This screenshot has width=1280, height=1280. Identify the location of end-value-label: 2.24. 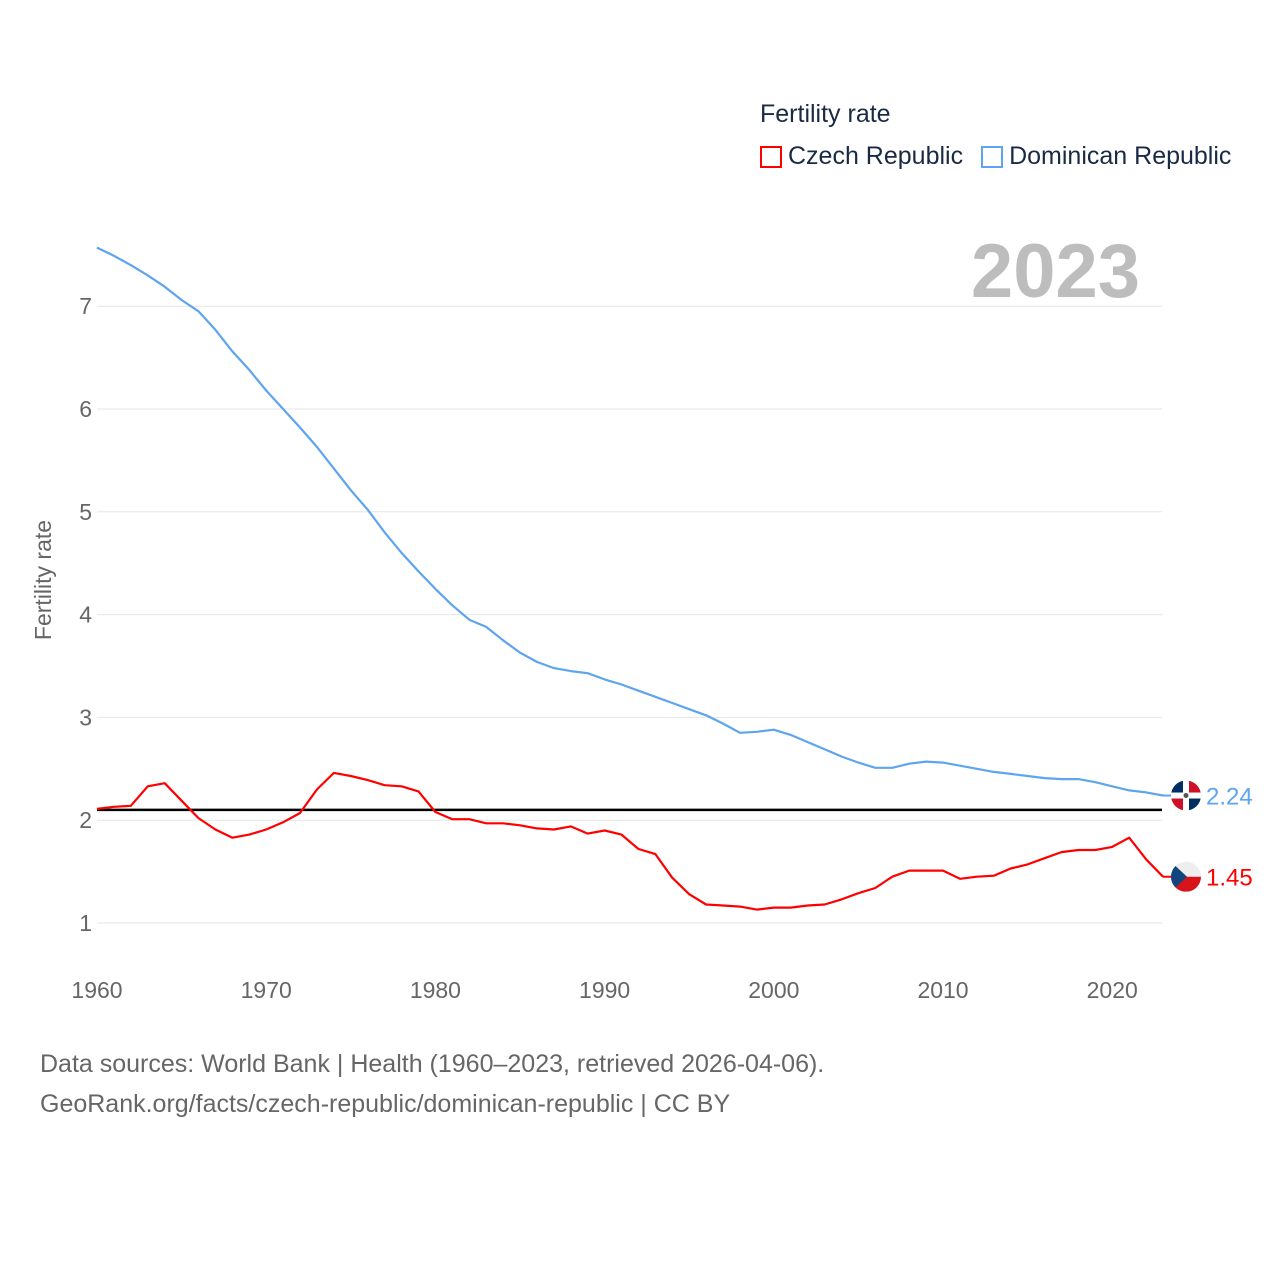
(1229, 797).